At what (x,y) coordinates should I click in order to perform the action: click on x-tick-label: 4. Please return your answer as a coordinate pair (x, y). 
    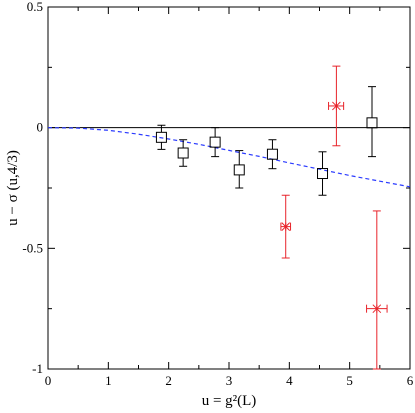
    Looking at the image, I should click on (289, 380).